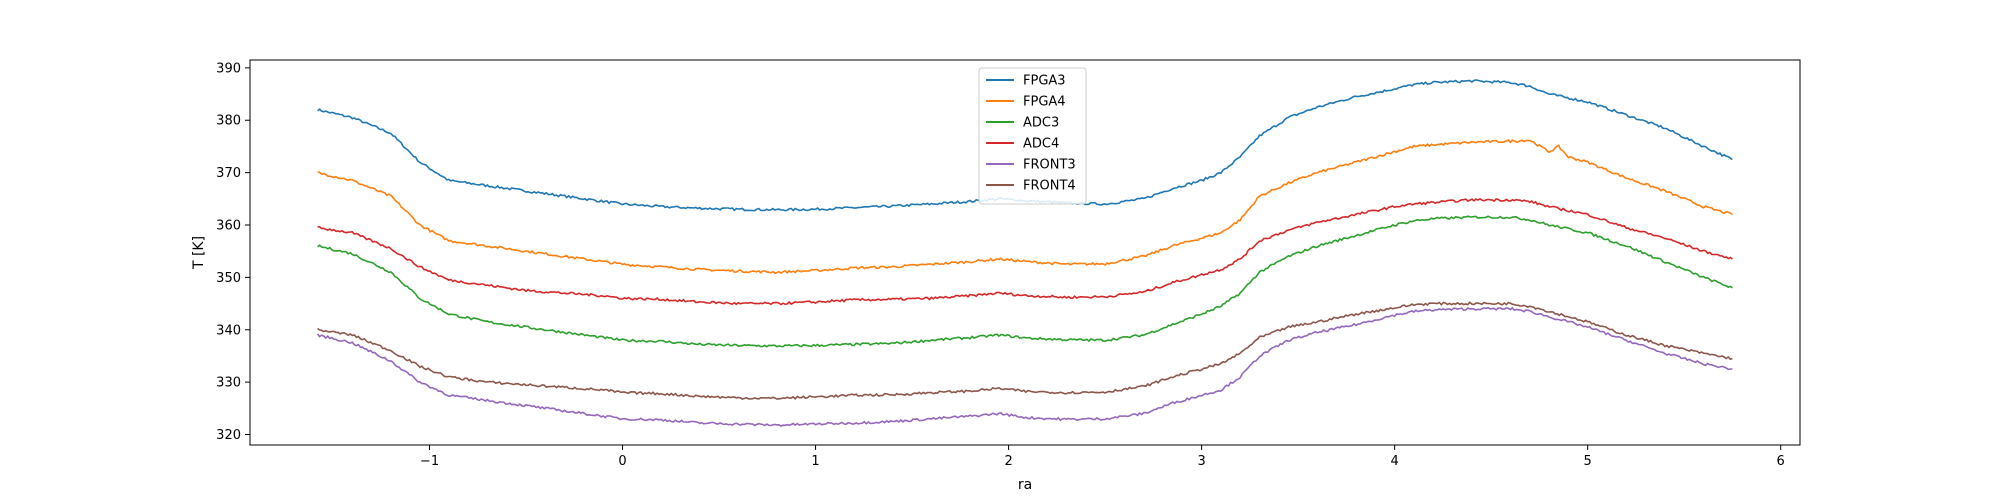  What do you see at coordinates (228, 278) in the screenshot?
I see `y-tick-label: 350` at bounding box center [228, 278].